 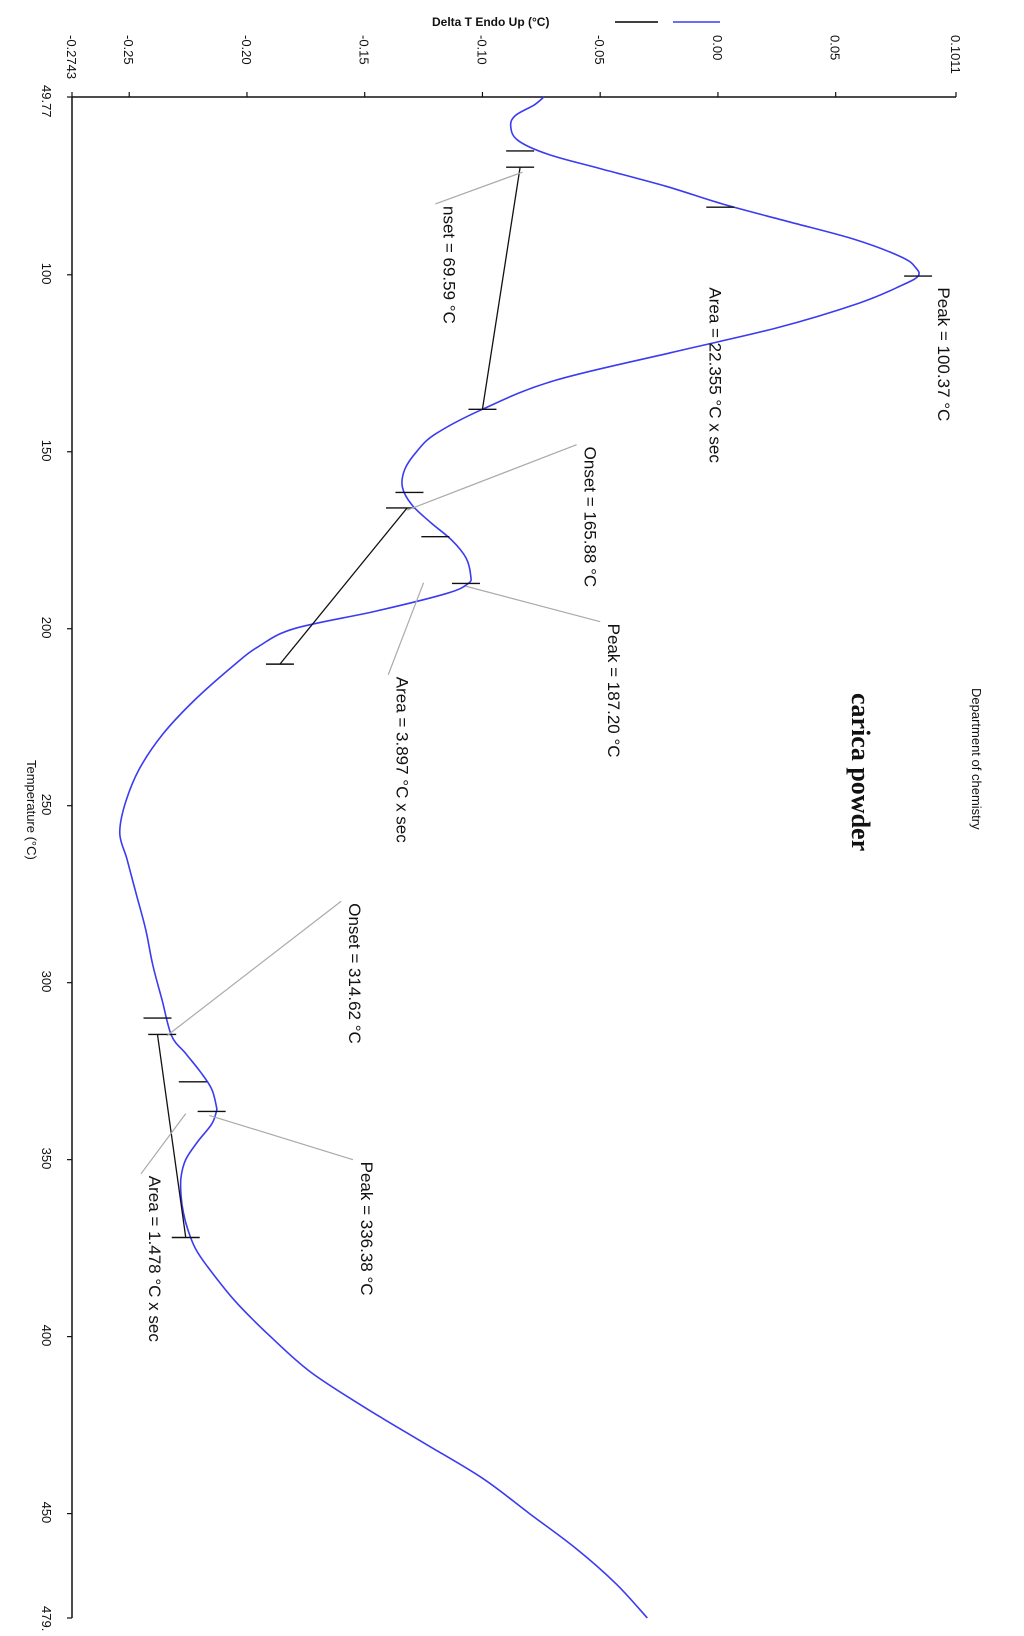 I want to click on signal-tick-label: -0.15, so click(x=364, y=50).